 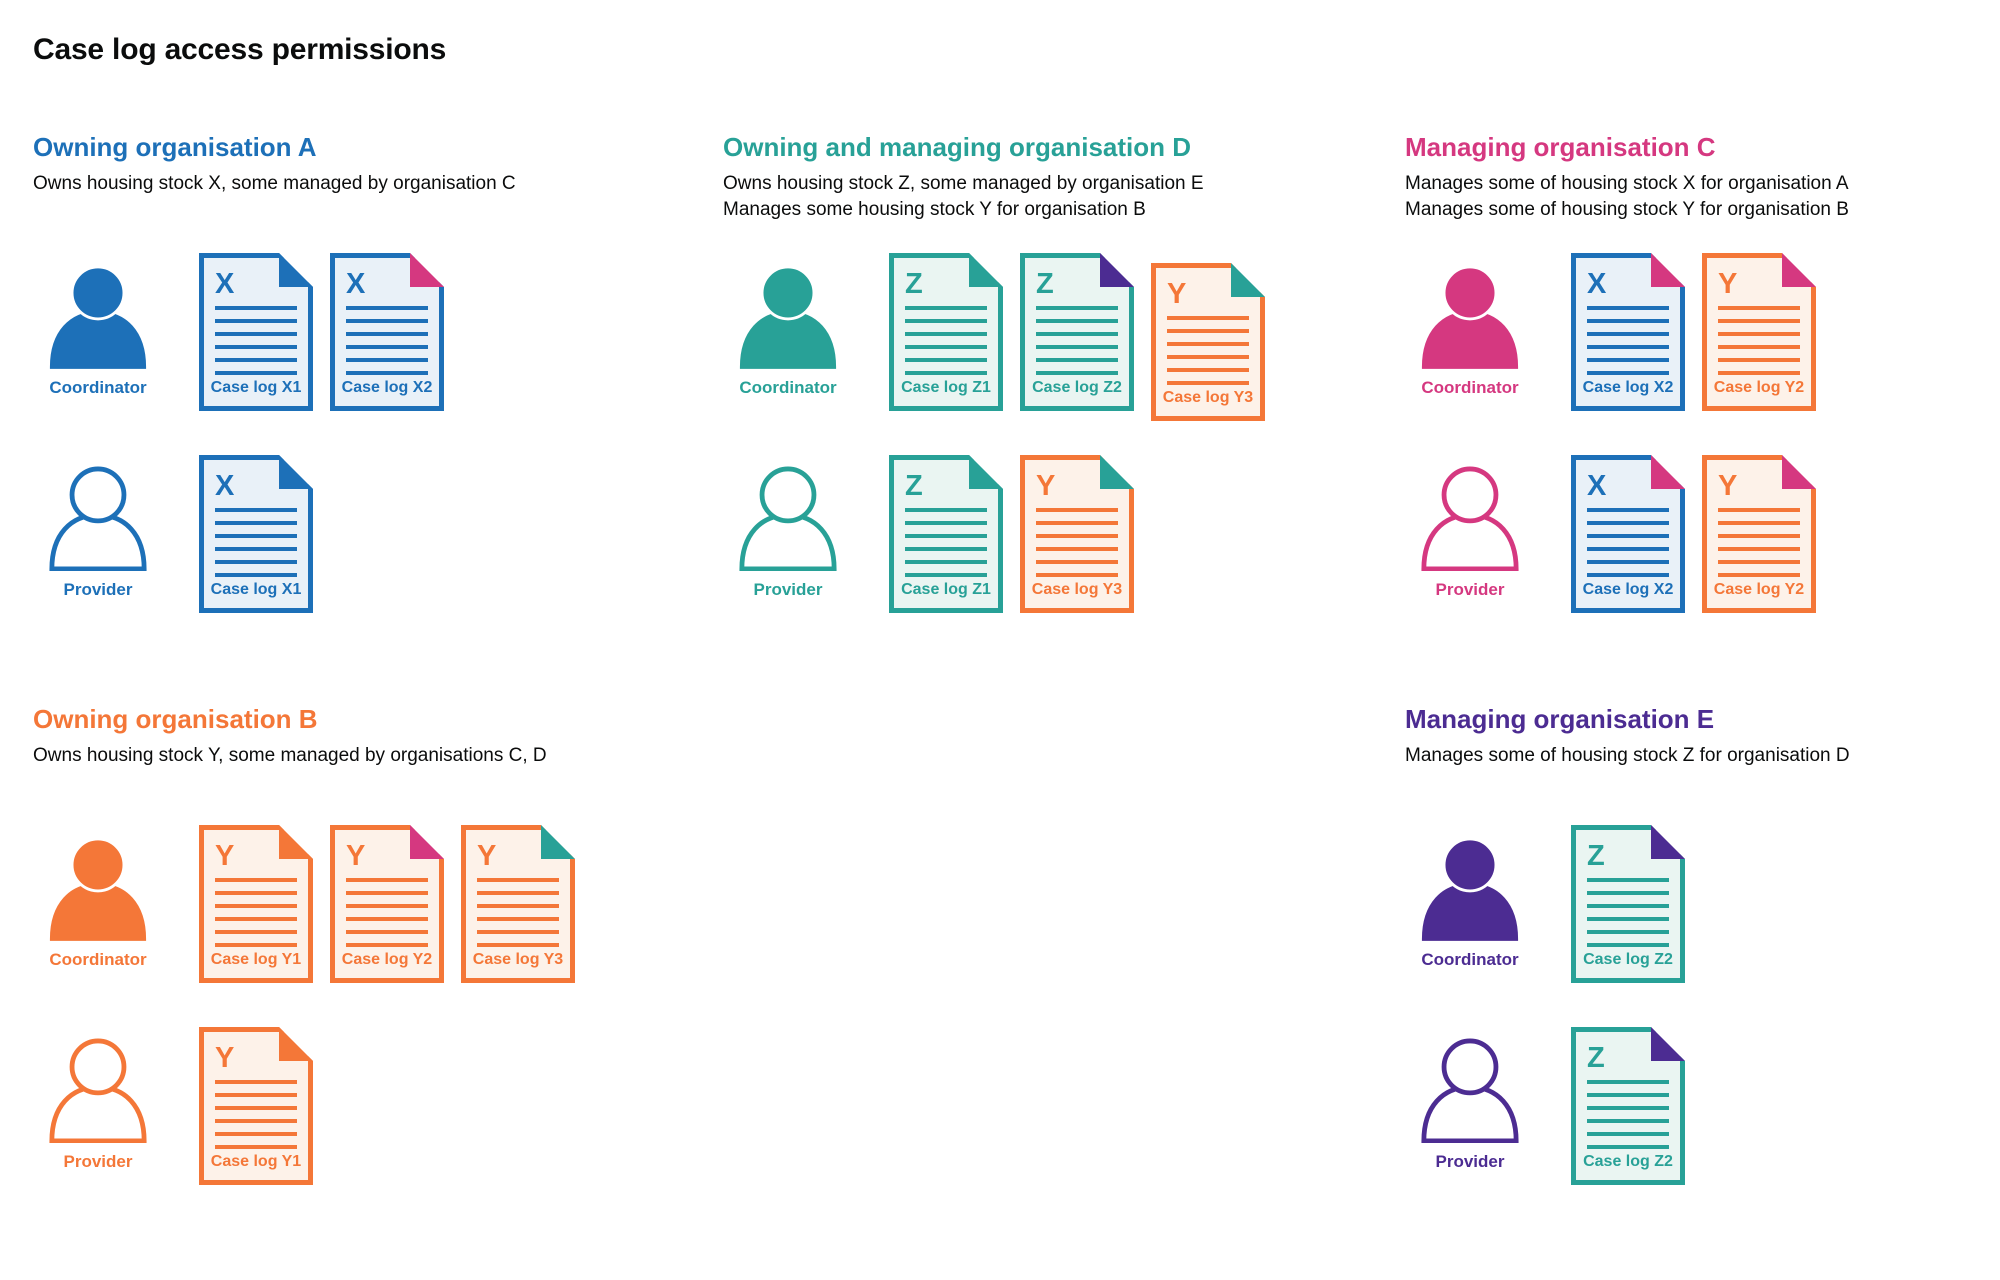 I want to click on case-log-doc: Y Case log Y3, so click(x=518, y=904).